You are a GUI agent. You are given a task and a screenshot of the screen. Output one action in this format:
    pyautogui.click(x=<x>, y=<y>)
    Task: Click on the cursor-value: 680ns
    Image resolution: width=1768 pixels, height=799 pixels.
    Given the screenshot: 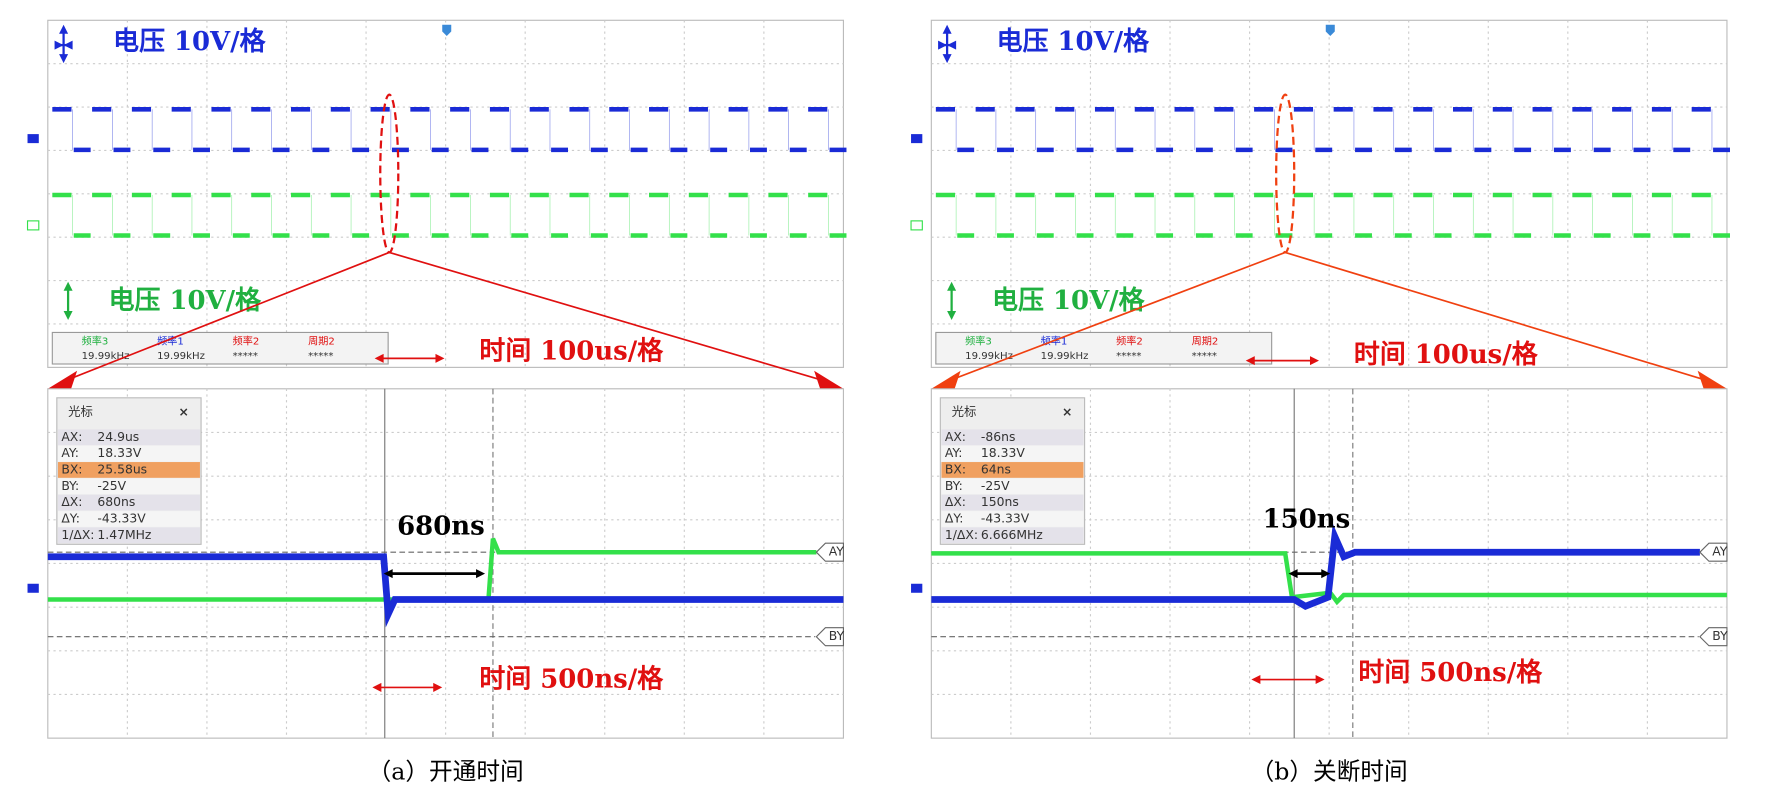 What is the action you would take?
    pyautogui.click(x=116, y=501)
    